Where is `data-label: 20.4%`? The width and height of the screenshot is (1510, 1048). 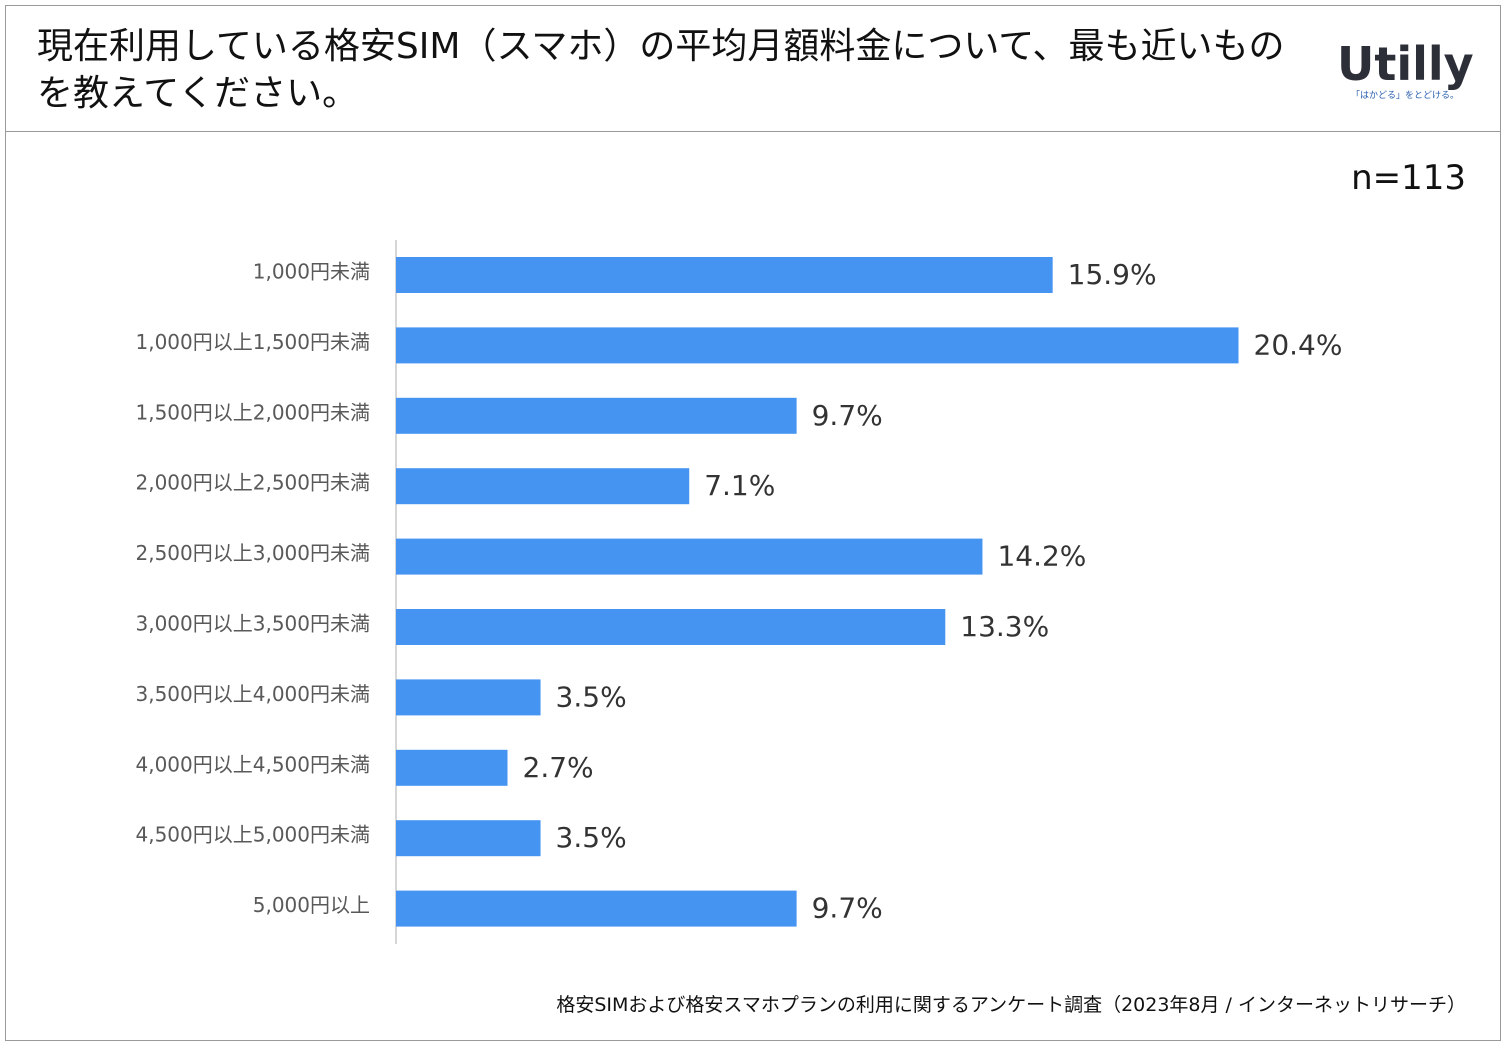 data-label: 20.4% is located at coordinates (1298, 344).